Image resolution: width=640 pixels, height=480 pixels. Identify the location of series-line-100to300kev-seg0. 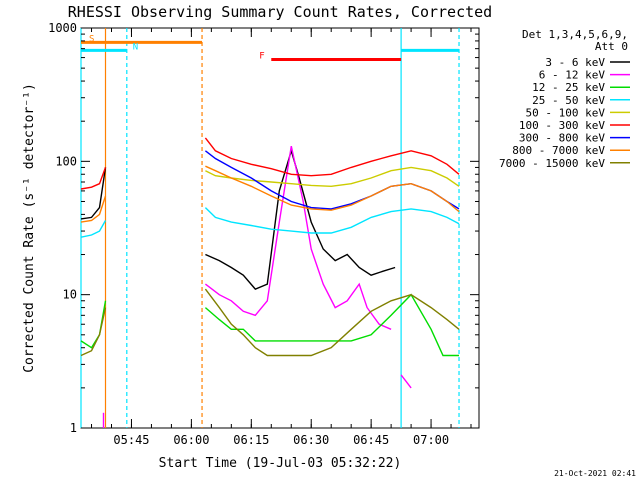
(93, 178).